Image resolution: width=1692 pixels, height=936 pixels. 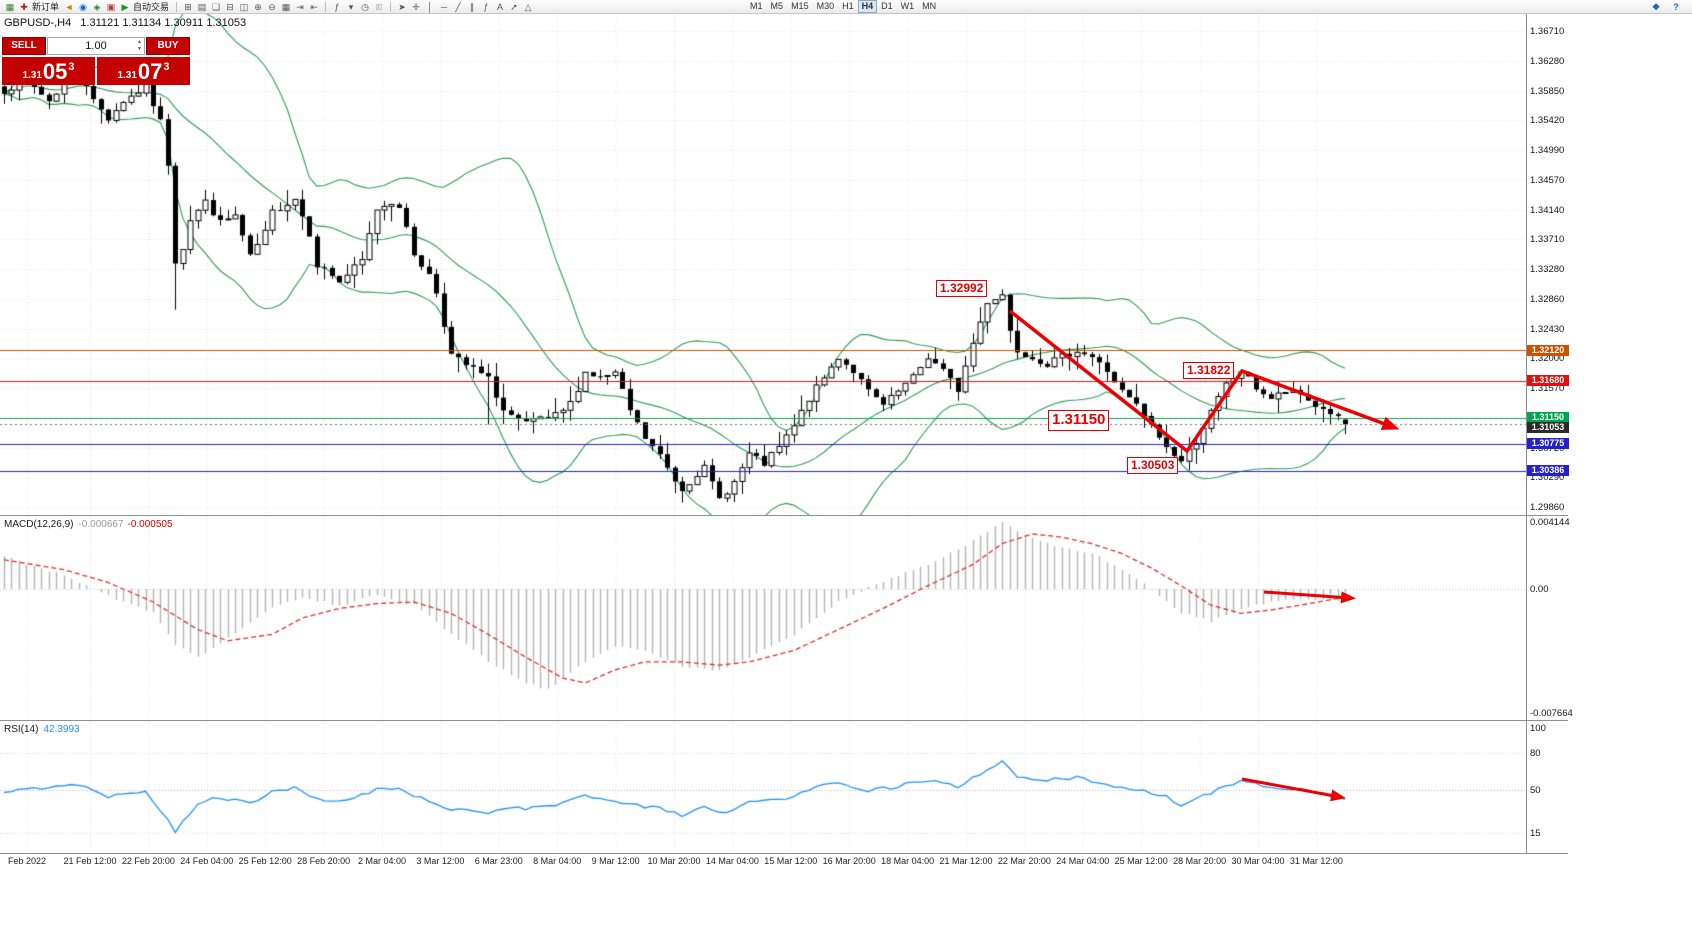 What do you see at coordinates (265, 861) in the screenshot?
I see `time-axis-label: 25 Feb 12:00` at bounding box center [265, 861].